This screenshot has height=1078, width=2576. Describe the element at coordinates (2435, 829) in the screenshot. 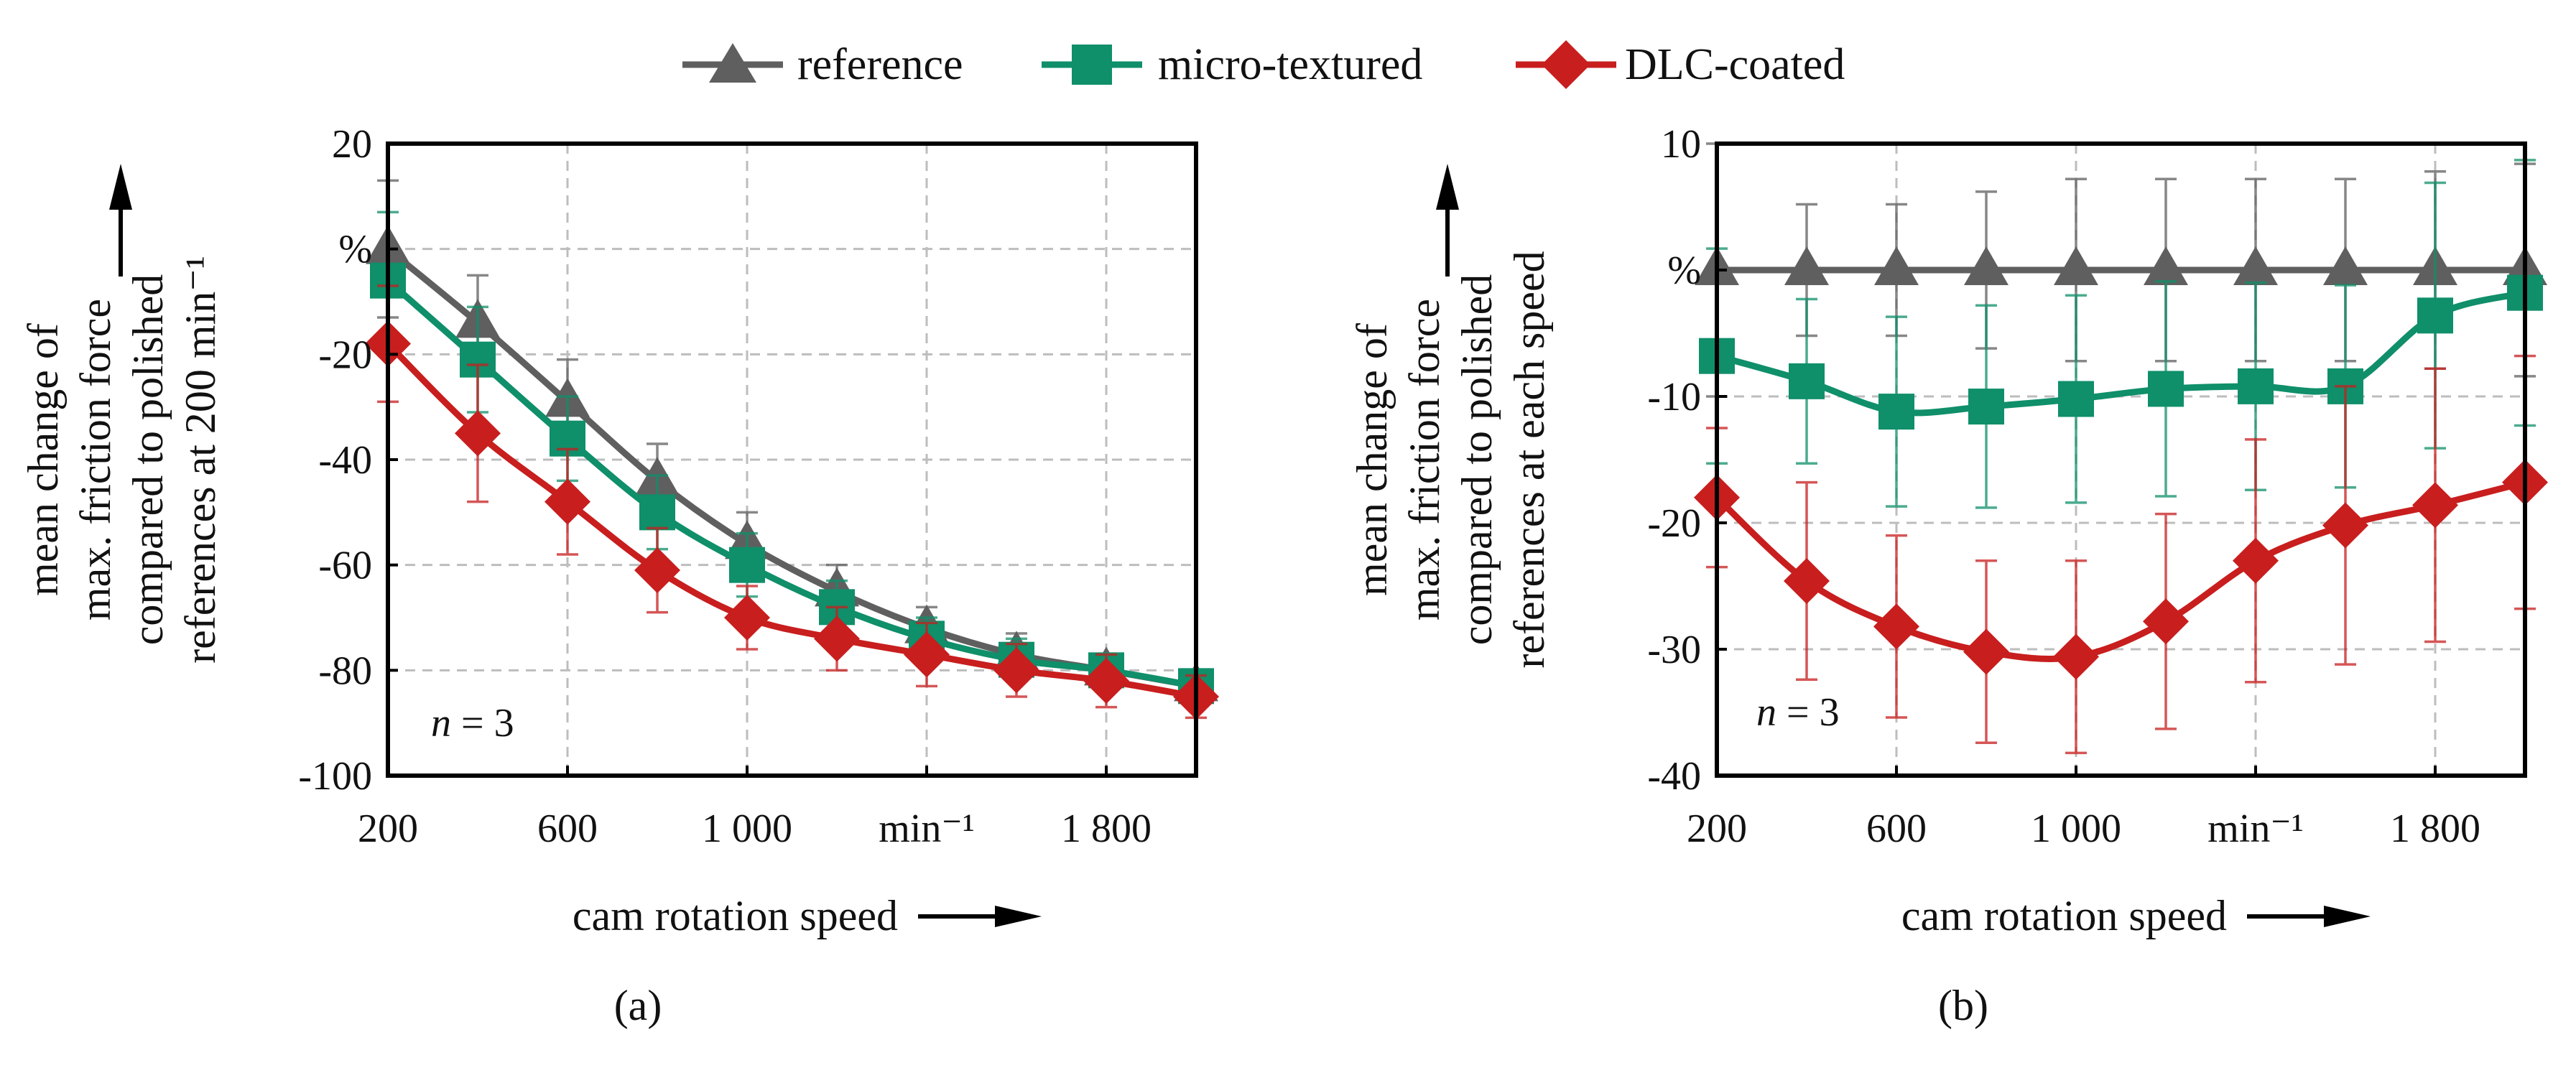

I see `panel-b-x-tick-label: 1 800` at that location.